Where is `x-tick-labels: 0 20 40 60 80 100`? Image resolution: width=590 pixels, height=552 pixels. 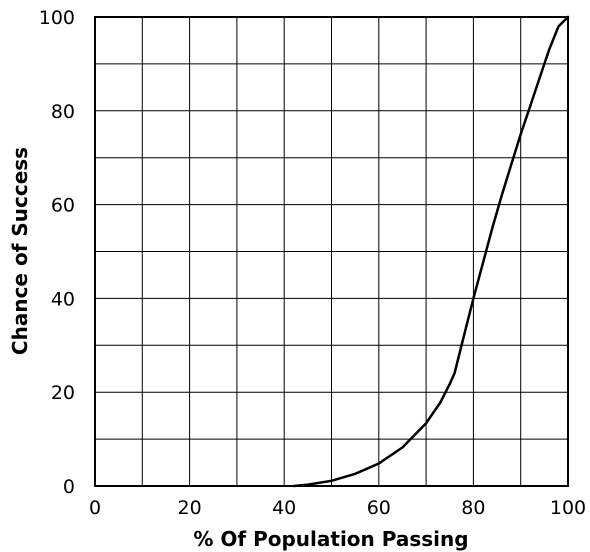
x-tick-labels: 0 20 40 60 80 100 is located at coordinates (337, 508).